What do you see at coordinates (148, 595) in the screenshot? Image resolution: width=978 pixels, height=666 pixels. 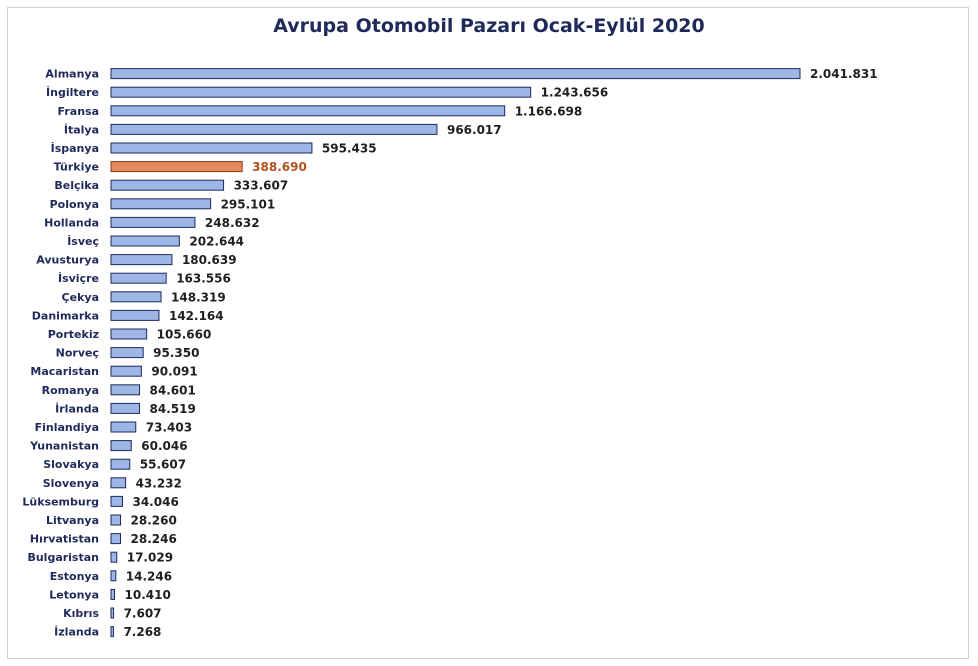 I see `value-label: 10.410` at bounding box center [148, 595].